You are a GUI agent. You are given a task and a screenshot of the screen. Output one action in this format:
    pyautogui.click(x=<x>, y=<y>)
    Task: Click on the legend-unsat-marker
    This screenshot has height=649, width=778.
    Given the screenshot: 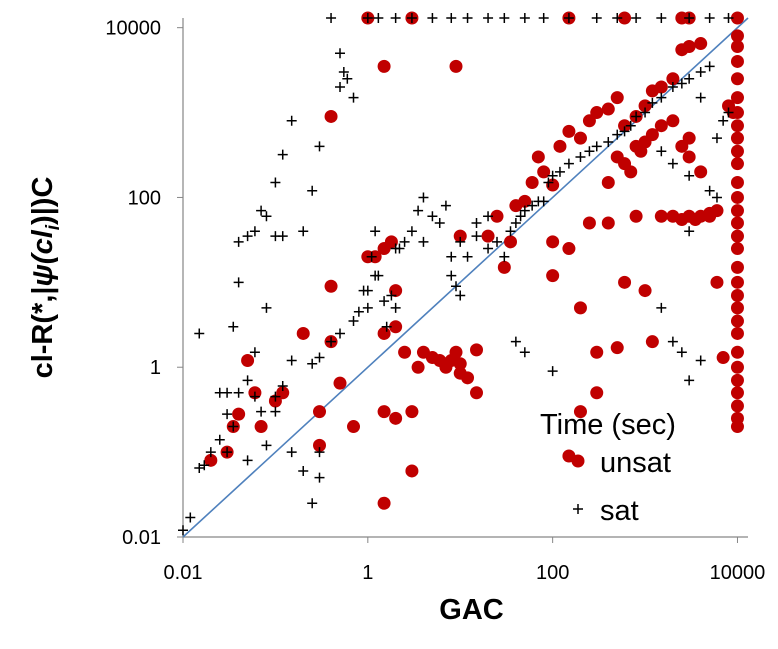 What is the action you would take?
    pyautogui.click(x=578, y=461)
    